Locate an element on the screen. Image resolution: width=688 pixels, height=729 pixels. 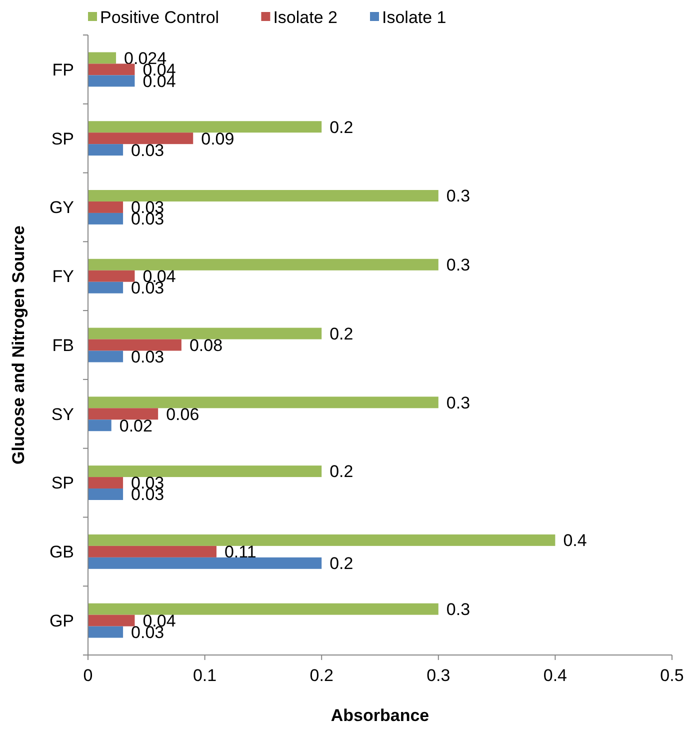
legend-label: Positive Control is located at coordinates (160, 17).